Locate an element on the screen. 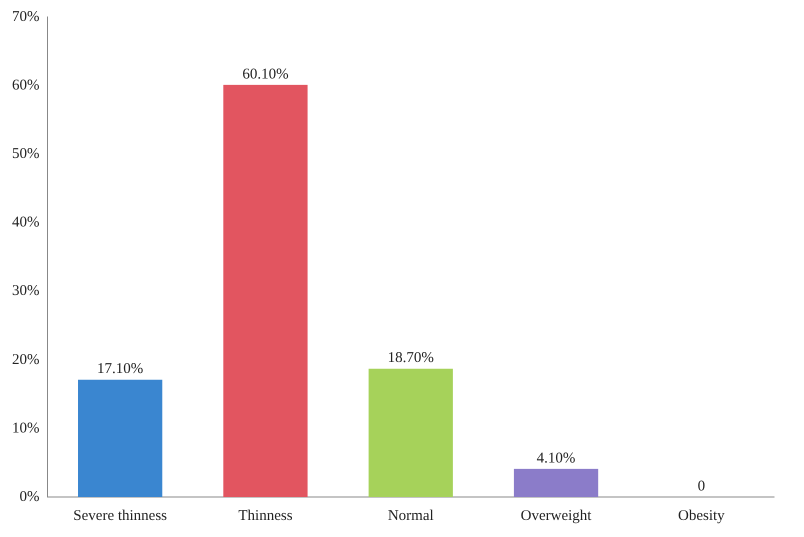 The height and width of the screenshot is (537, 804). y-tick-label: 60% is located at coordinates (26, 86).